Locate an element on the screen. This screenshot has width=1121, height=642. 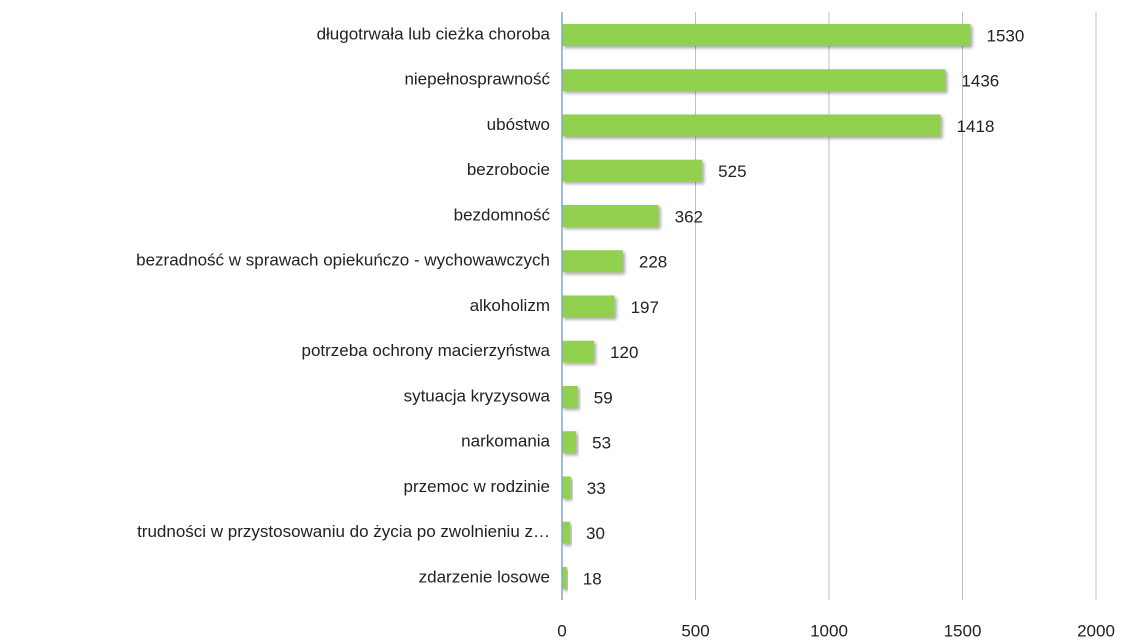
y-tick-label: przemoc w rodzinie is located at coordinates (477, 486).